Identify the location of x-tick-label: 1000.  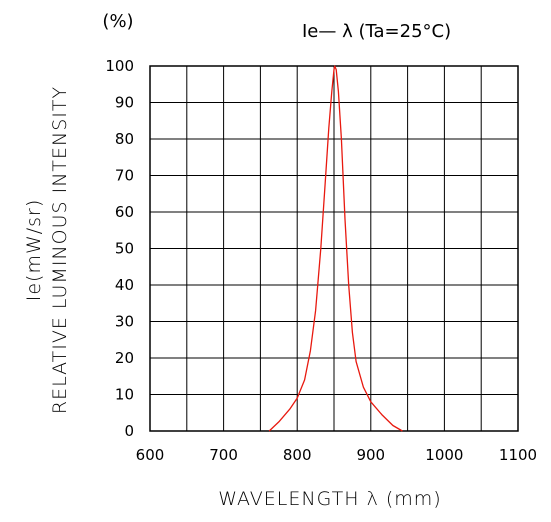
(444, 455).